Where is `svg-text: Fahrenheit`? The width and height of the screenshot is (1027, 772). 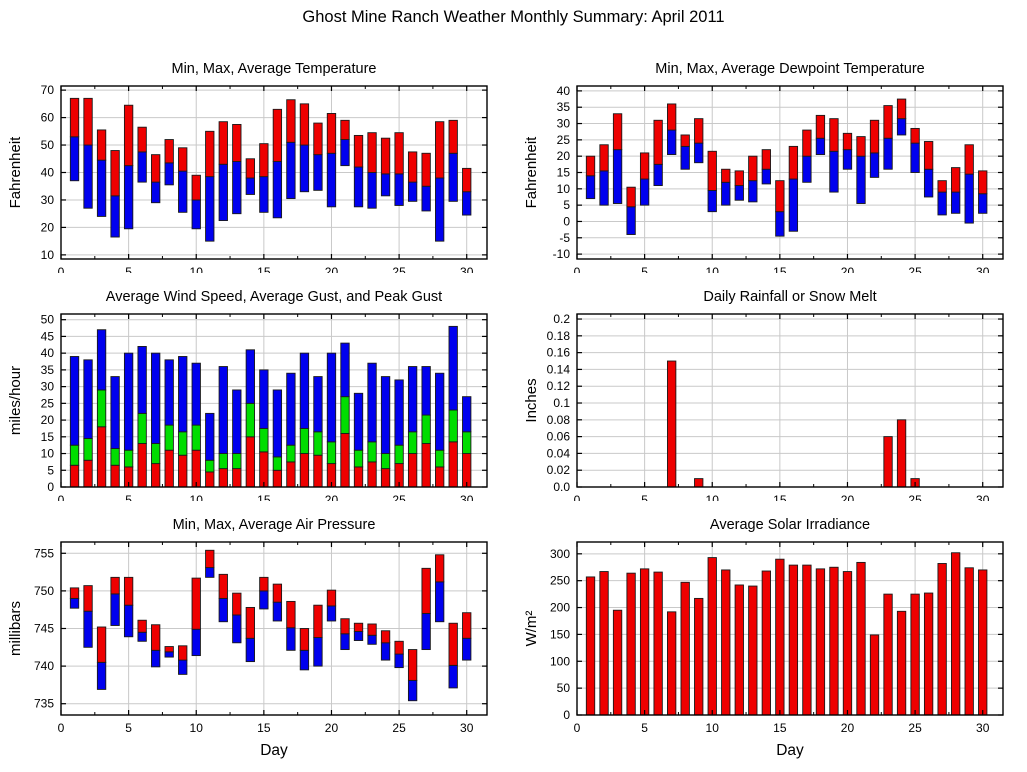 svg-text: Fahrenheit is located at coordinates (531, 172).